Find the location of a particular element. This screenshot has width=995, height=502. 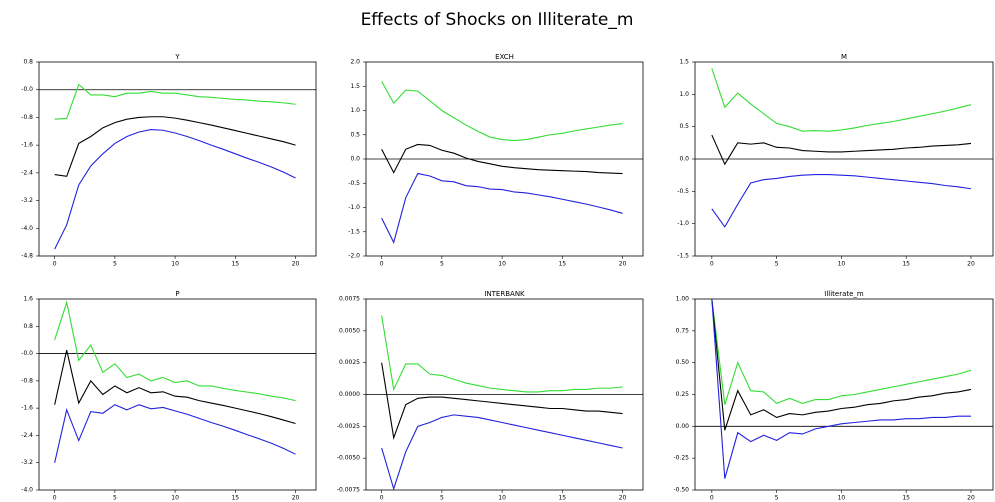

y-tick-label: -4.8 is located at coordinates (27, 256).